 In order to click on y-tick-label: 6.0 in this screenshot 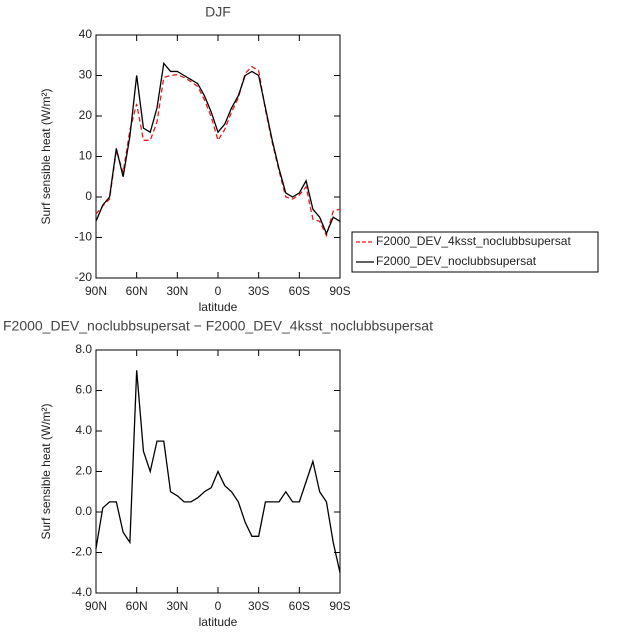, I will do `click(83, 390)`.